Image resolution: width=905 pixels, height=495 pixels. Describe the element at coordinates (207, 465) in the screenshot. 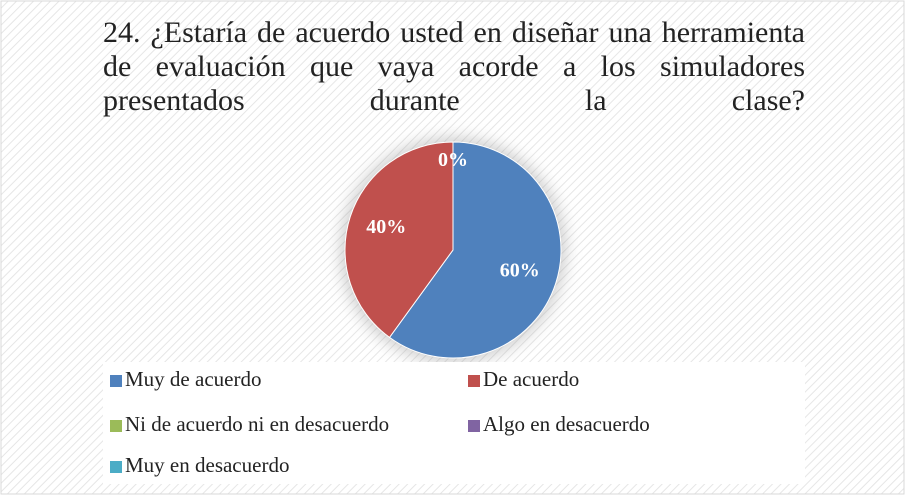

I see `legend-label: Muy en desacuerdo` at that location.